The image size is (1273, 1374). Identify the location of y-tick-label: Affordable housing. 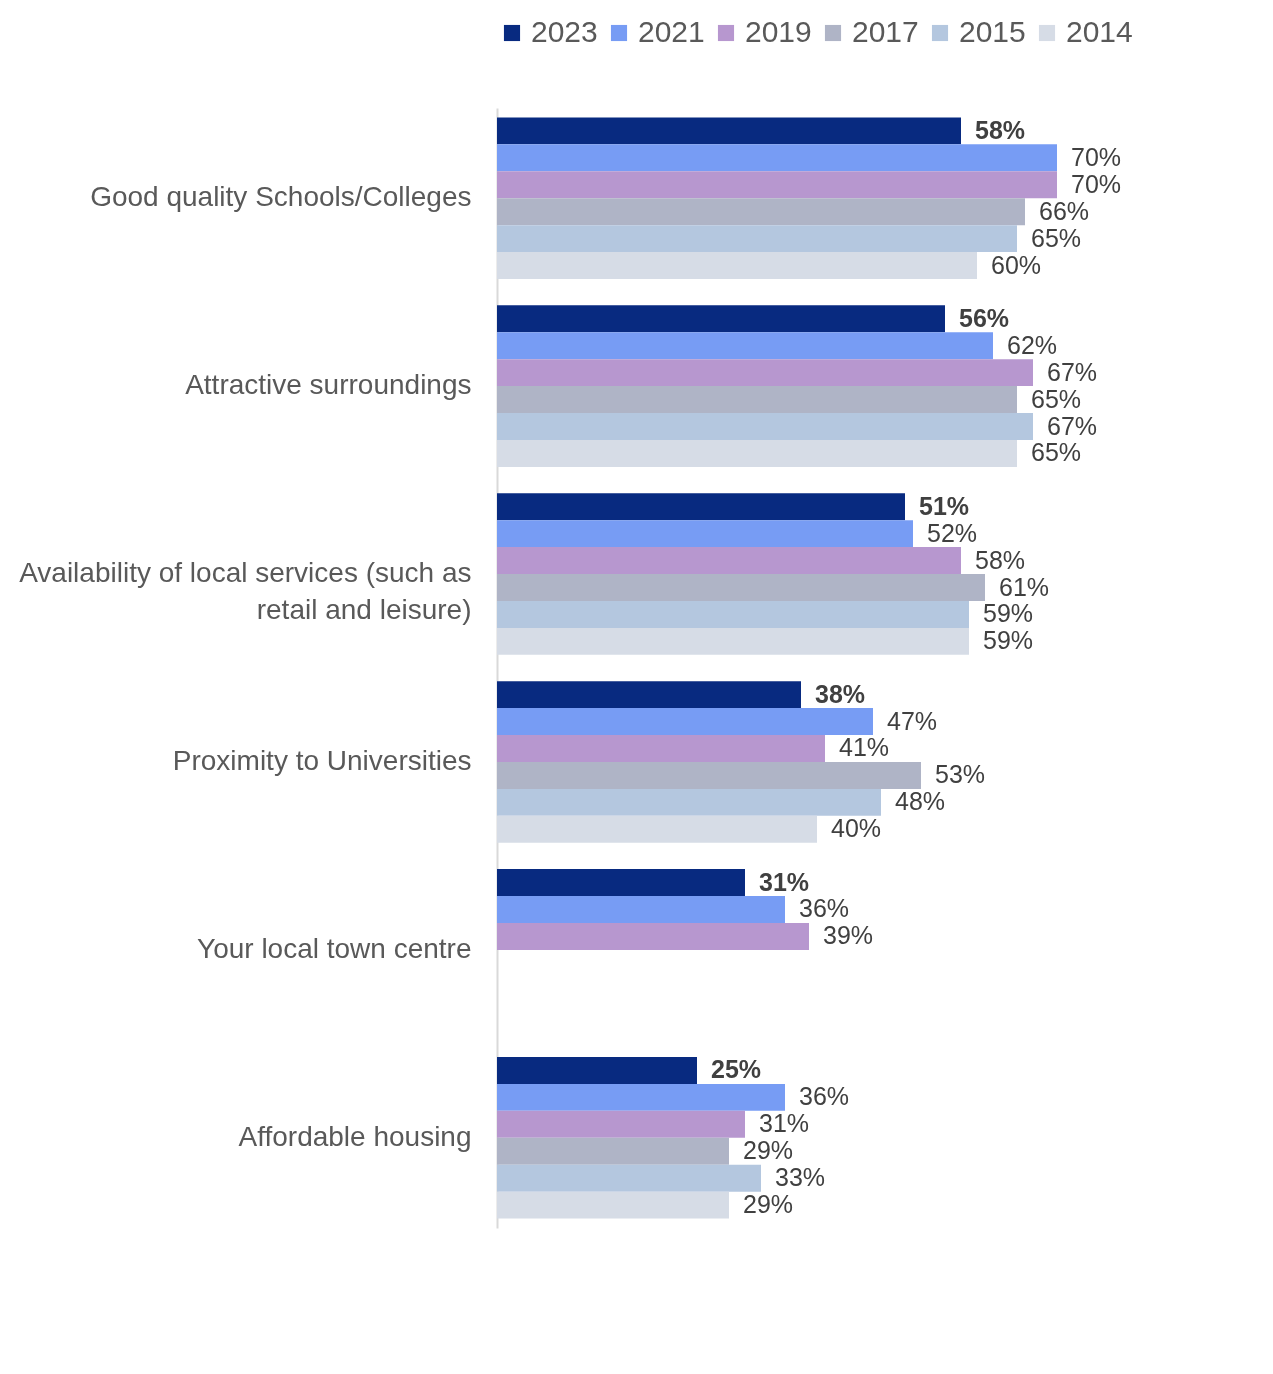
(355, 1136).